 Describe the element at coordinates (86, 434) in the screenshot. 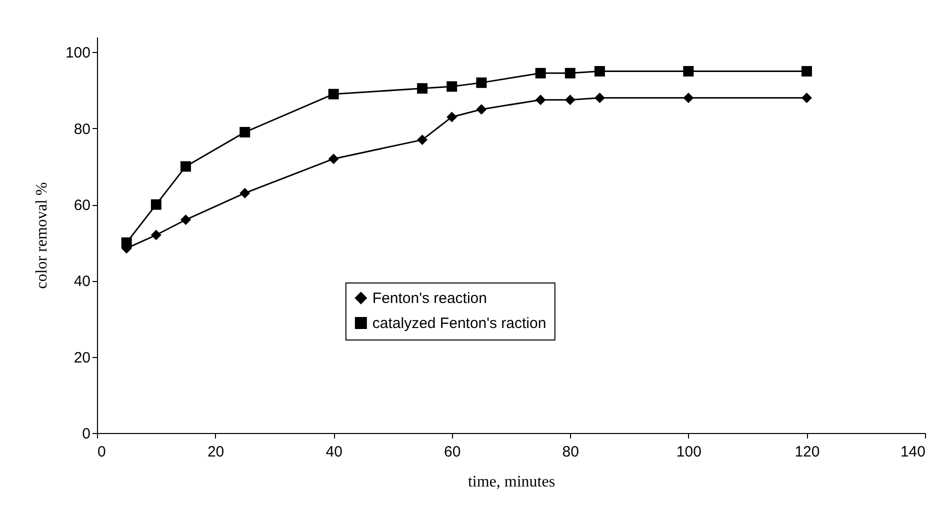

I see `y-tick-label: 0` at that location.